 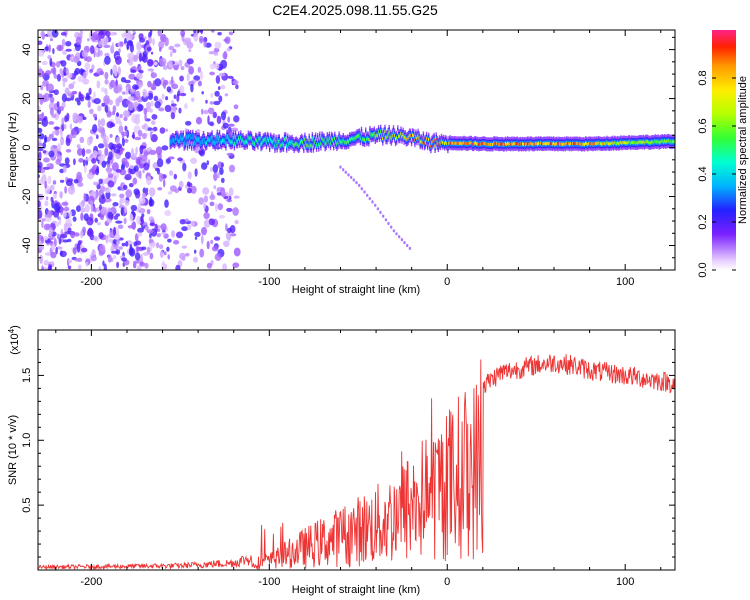 What do you see at coordinates (703, 173) in the screenshot?
I see `colorbar-tick-label: 0.4` at bounding box center [703, 173].